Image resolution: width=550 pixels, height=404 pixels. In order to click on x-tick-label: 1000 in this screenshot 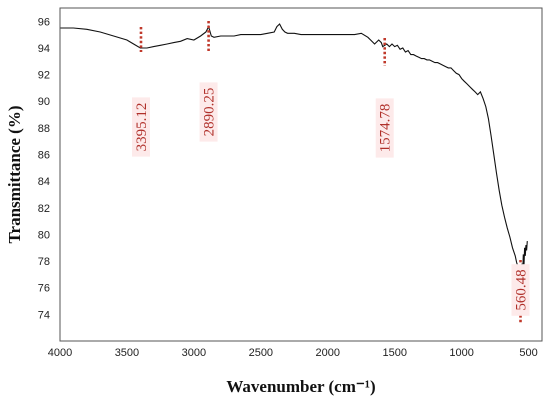, I will do `click(461, 353)`.